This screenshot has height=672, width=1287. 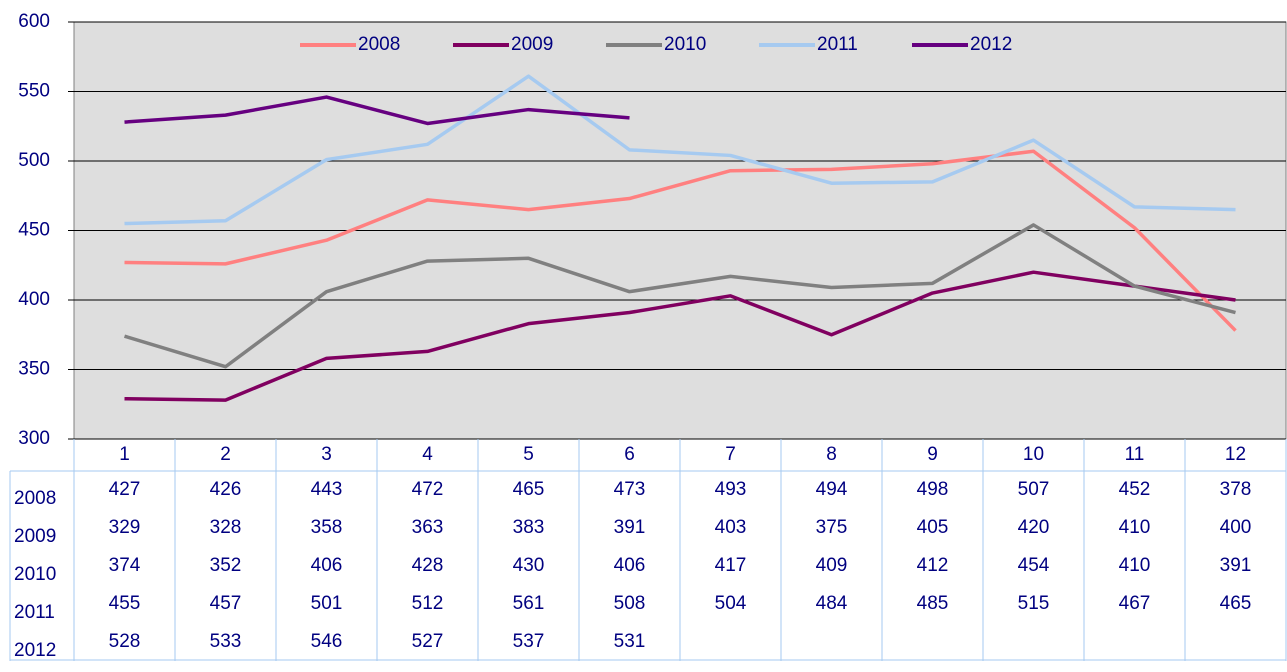 I want to click on table-value: 427, so click(x=125, y=489).